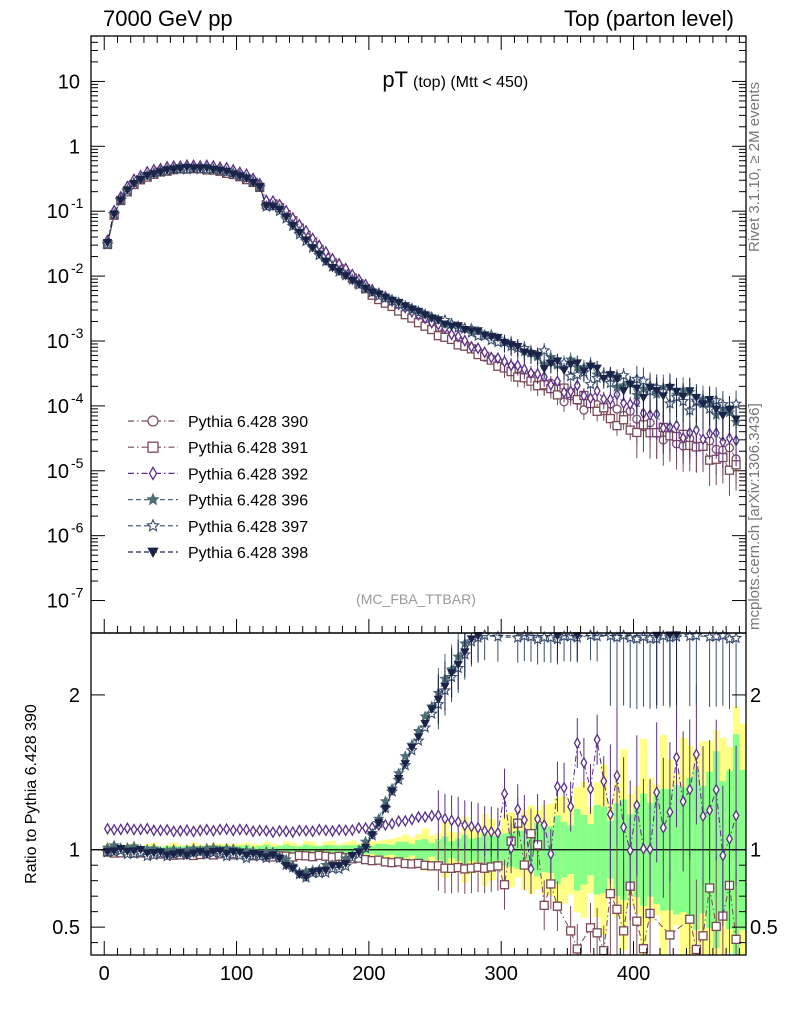 This screenshot has width=786, height=1024. I want to click on ratio-y-tick-label: 0.5, so click(66, 928).